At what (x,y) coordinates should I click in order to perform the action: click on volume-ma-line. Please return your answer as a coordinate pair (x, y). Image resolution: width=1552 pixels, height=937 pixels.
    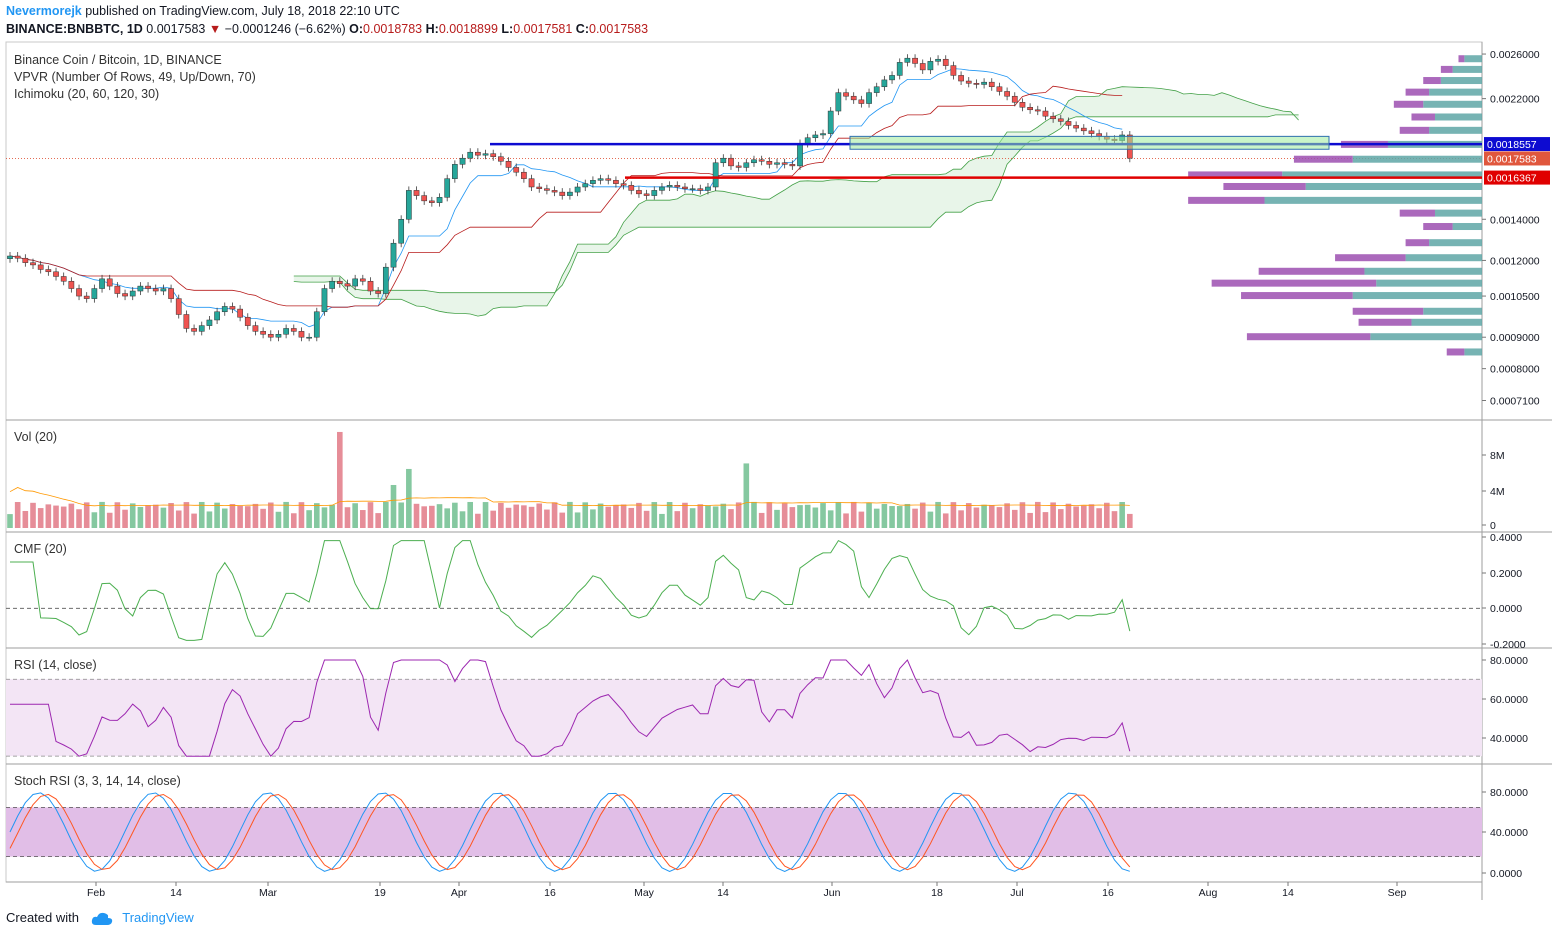
    Looking at the image, I should click on (569, 497).